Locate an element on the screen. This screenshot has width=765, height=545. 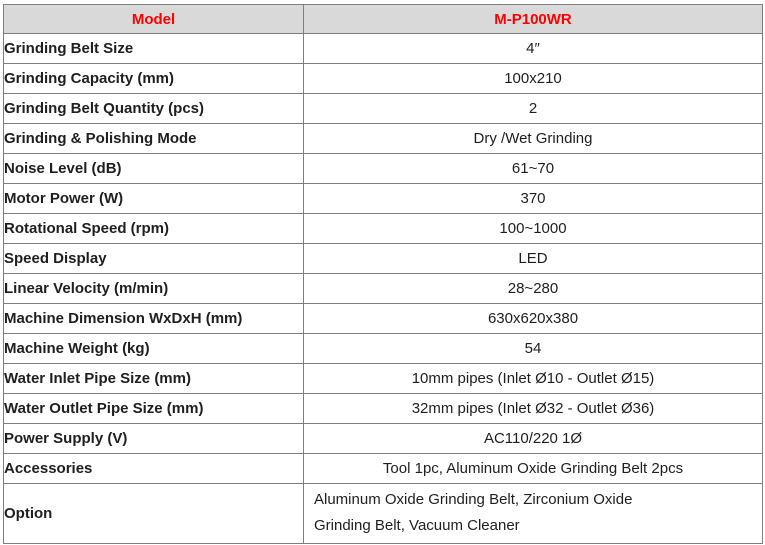
table-row: Rotational Speed (rpm) 100~1000 is located at coordinates (383, 228).